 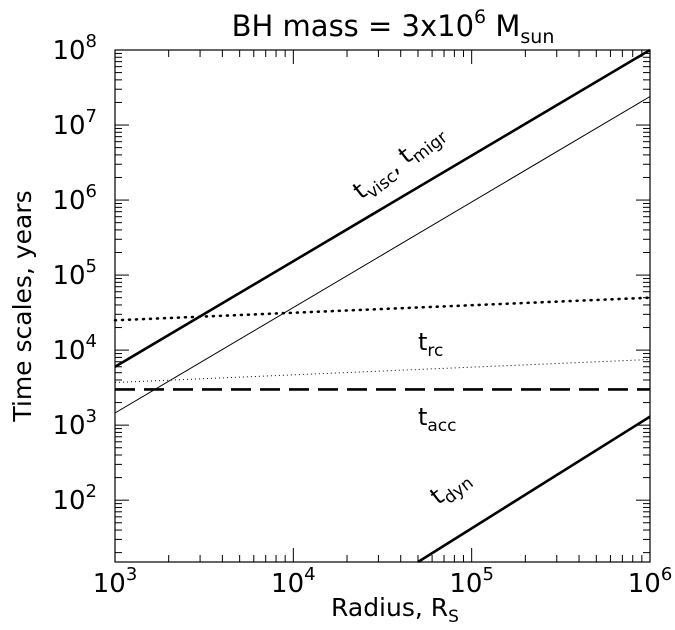 What do you see at coordinates (74, 48) in the screenshot?
I see `y-tick-label: 10⁸` at bounding box center [74, 48].